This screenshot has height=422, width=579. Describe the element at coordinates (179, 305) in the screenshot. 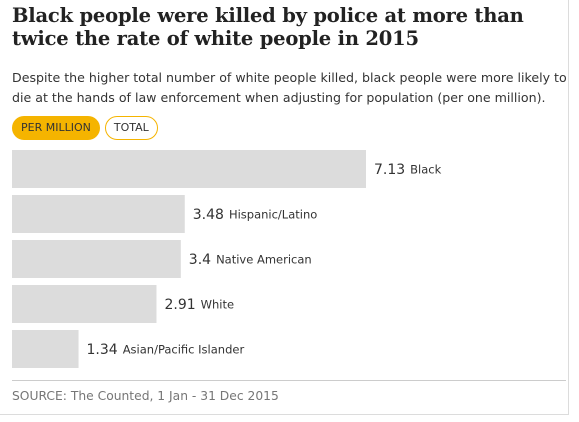

I see `bar-value-label: 2.91` at that location.